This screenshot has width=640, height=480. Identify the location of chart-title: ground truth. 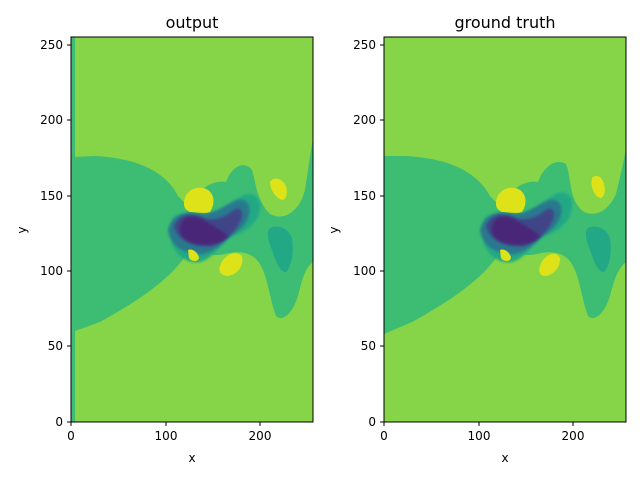
(504, 22).